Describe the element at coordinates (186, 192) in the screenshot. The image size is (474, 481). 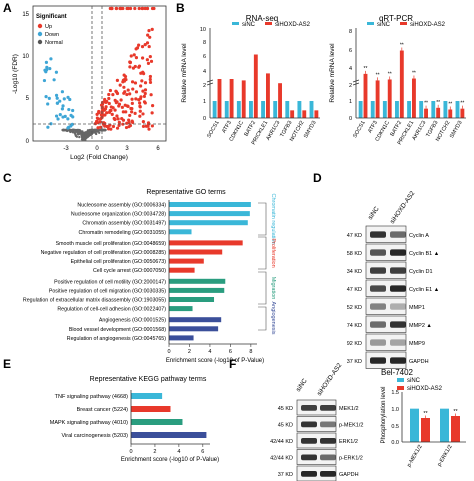
I see `c-title: Representative GO terms` at that location.